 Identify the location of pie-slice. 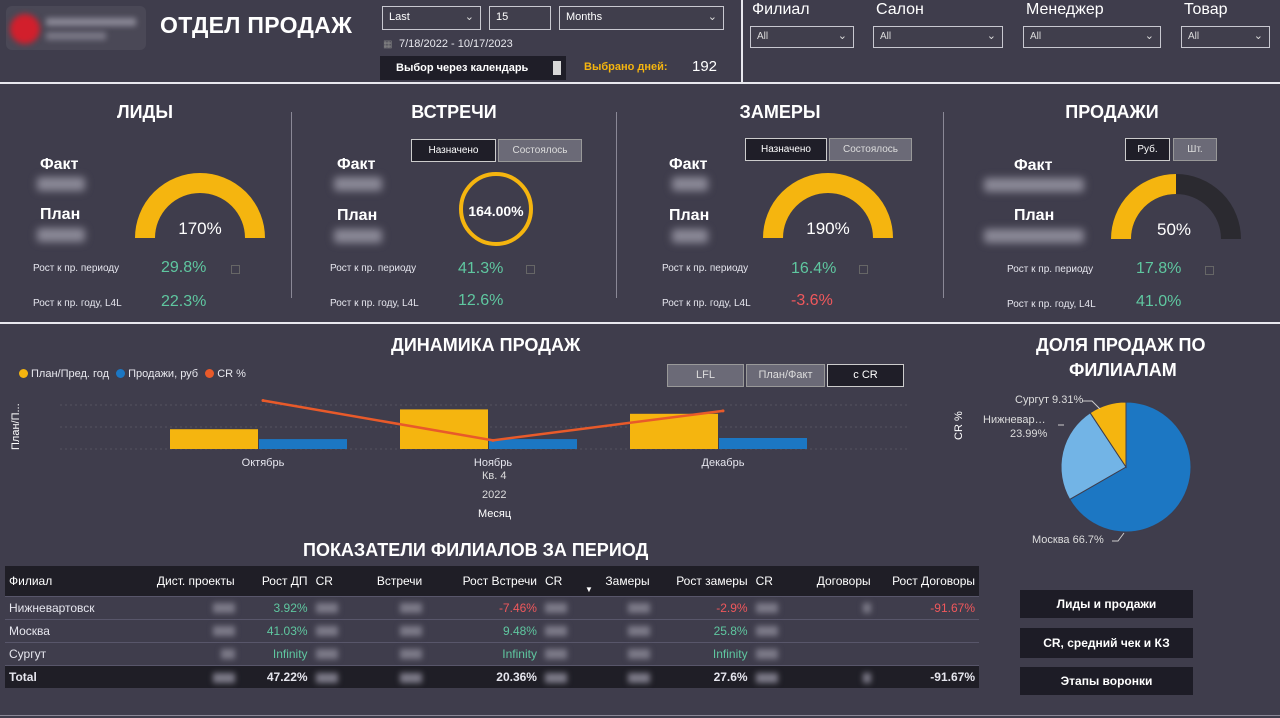
(1093, 456).